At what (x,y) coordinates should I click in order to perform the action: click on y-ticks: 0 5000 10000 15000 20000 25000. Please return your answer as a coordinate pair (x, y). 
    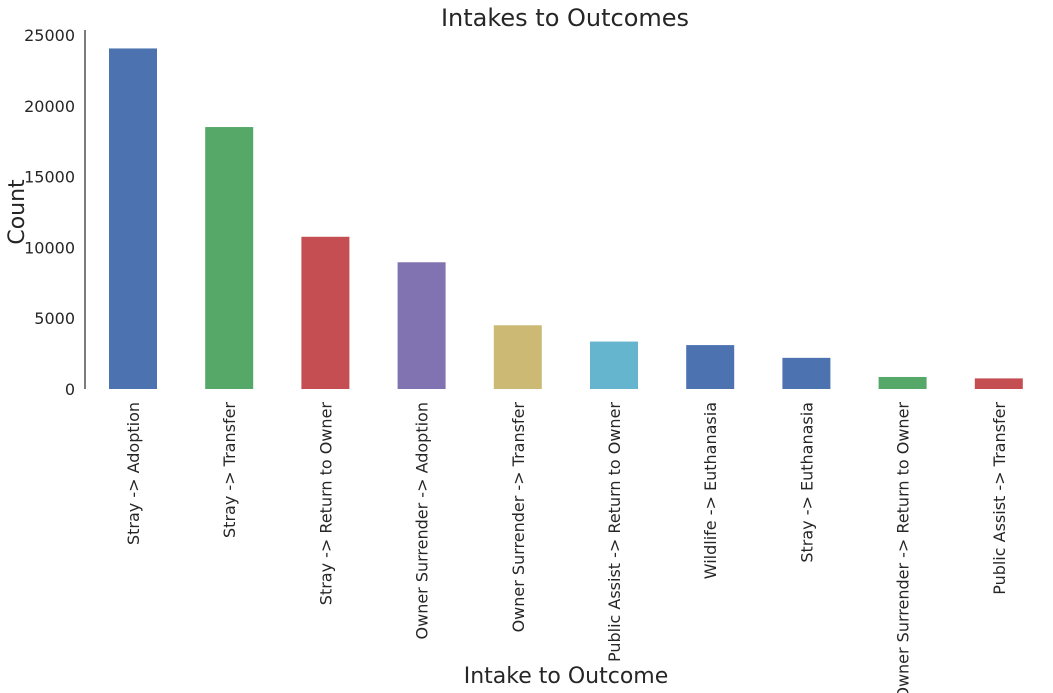
    Looking at the image, I should click on (49, 212).